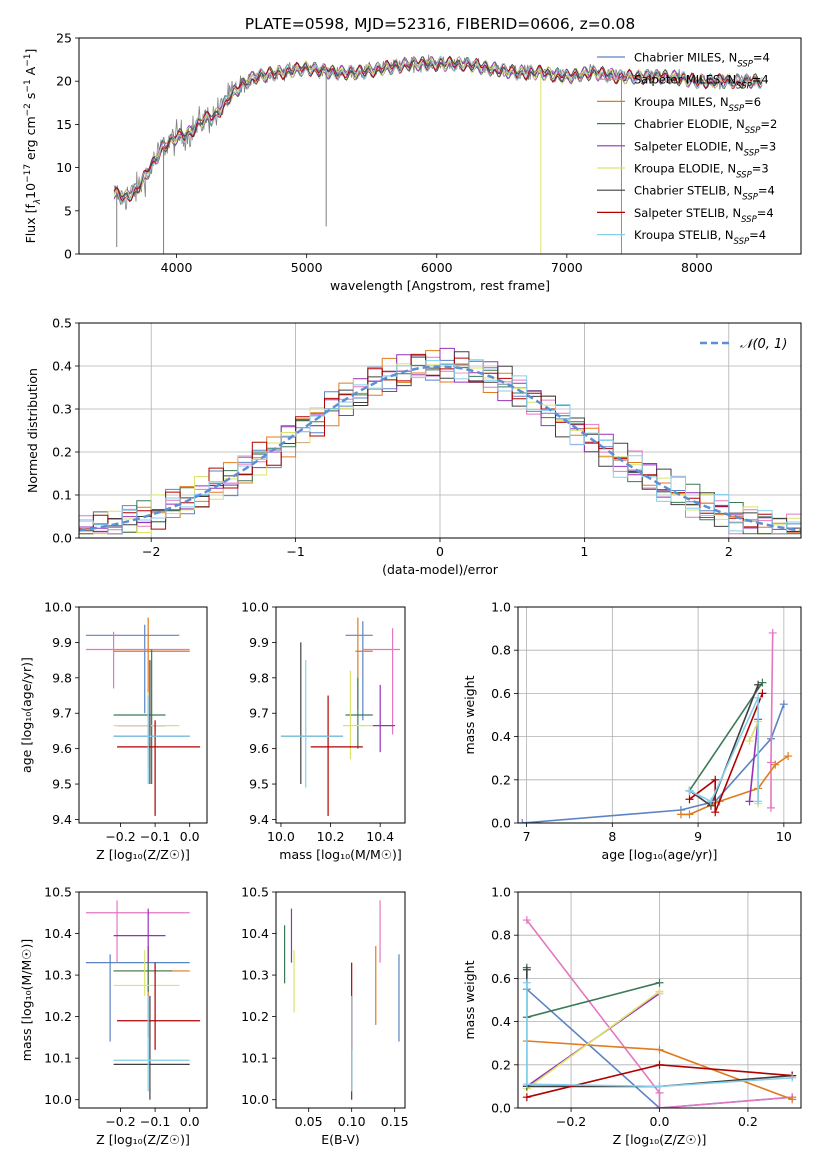 This screenshot has height=1170, width=819. I want to click on errorbar-salpeter-elodie, so click(139, 935).